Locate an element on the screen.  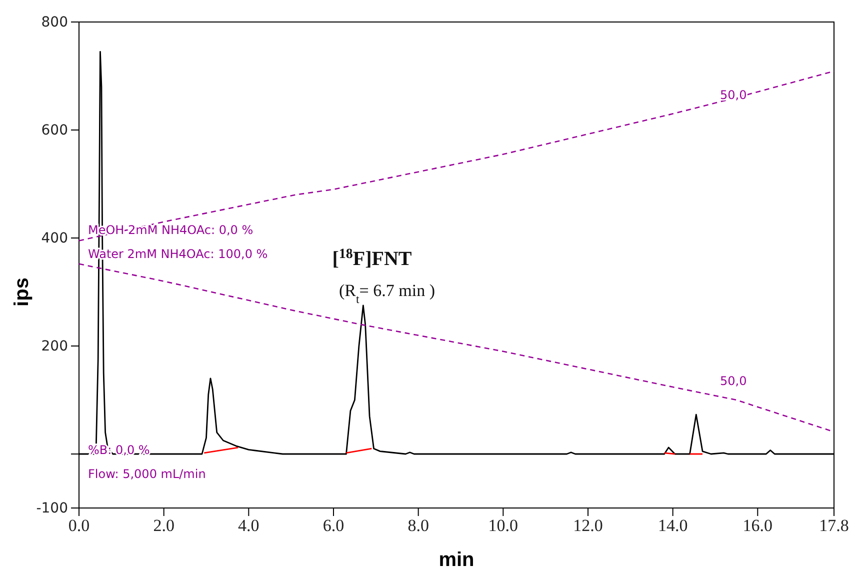
annotation: (R$_{t}$= 6.7 min ) is located at coordinates (387, 293).